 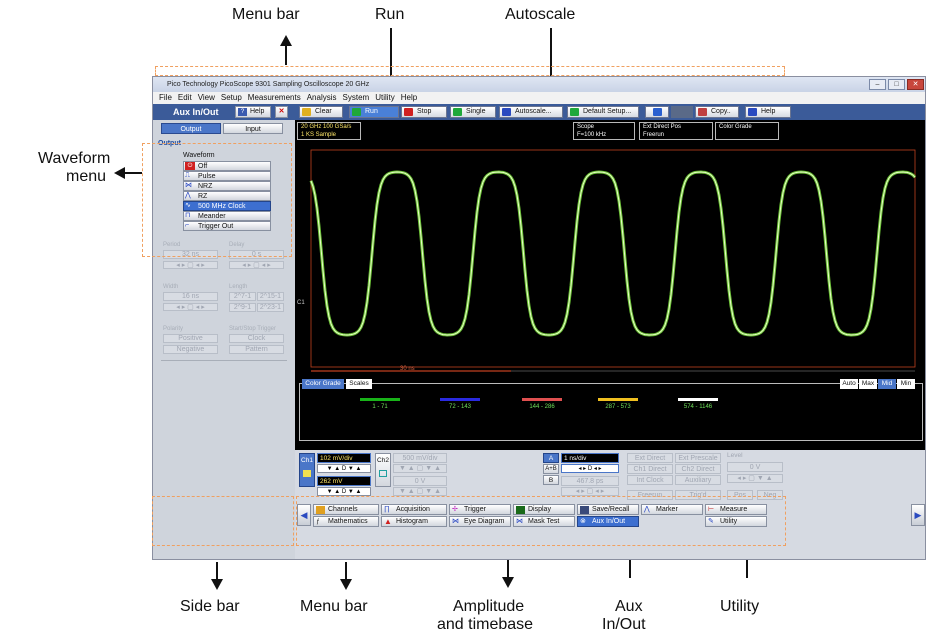 I want to click on side-bar-close-button: ✕, so click(x=281, y=112).